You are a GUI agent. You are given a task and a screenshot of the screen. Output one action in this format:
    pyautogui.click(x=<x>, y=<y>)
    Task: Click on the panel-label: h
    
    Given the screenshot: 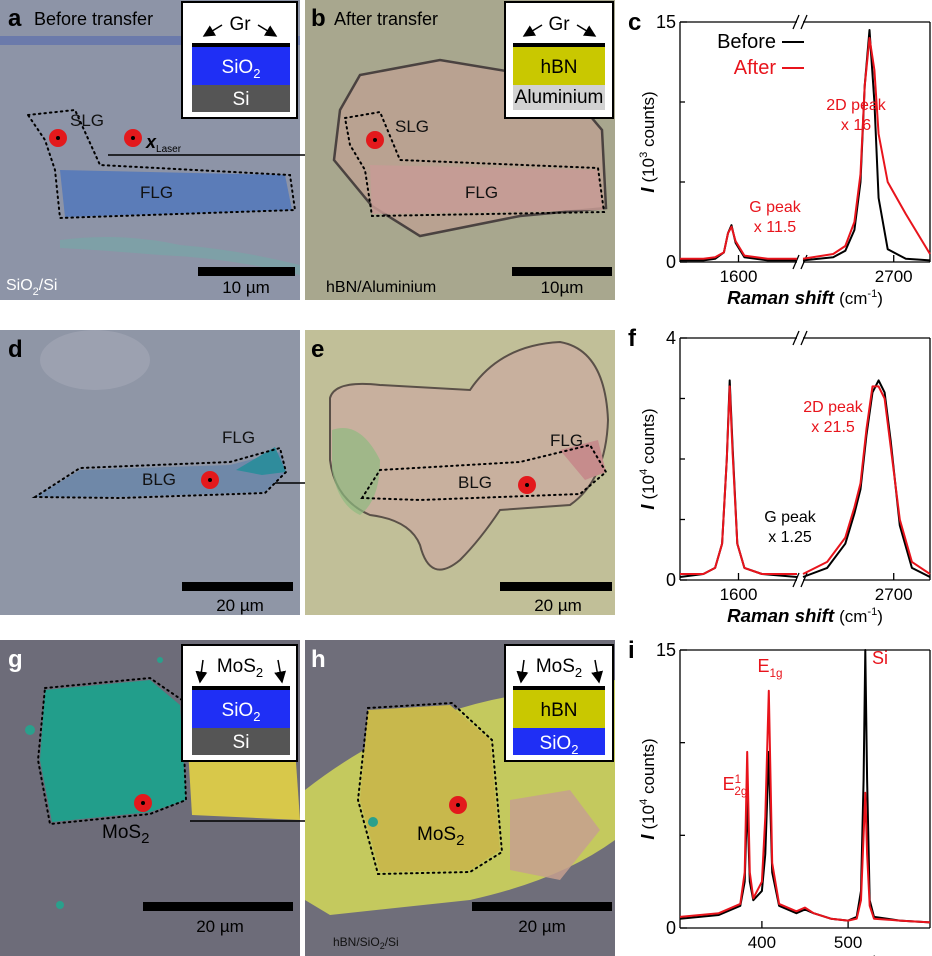 What is the action you would take?
    pyautogui.click(x=318, y=659)
    